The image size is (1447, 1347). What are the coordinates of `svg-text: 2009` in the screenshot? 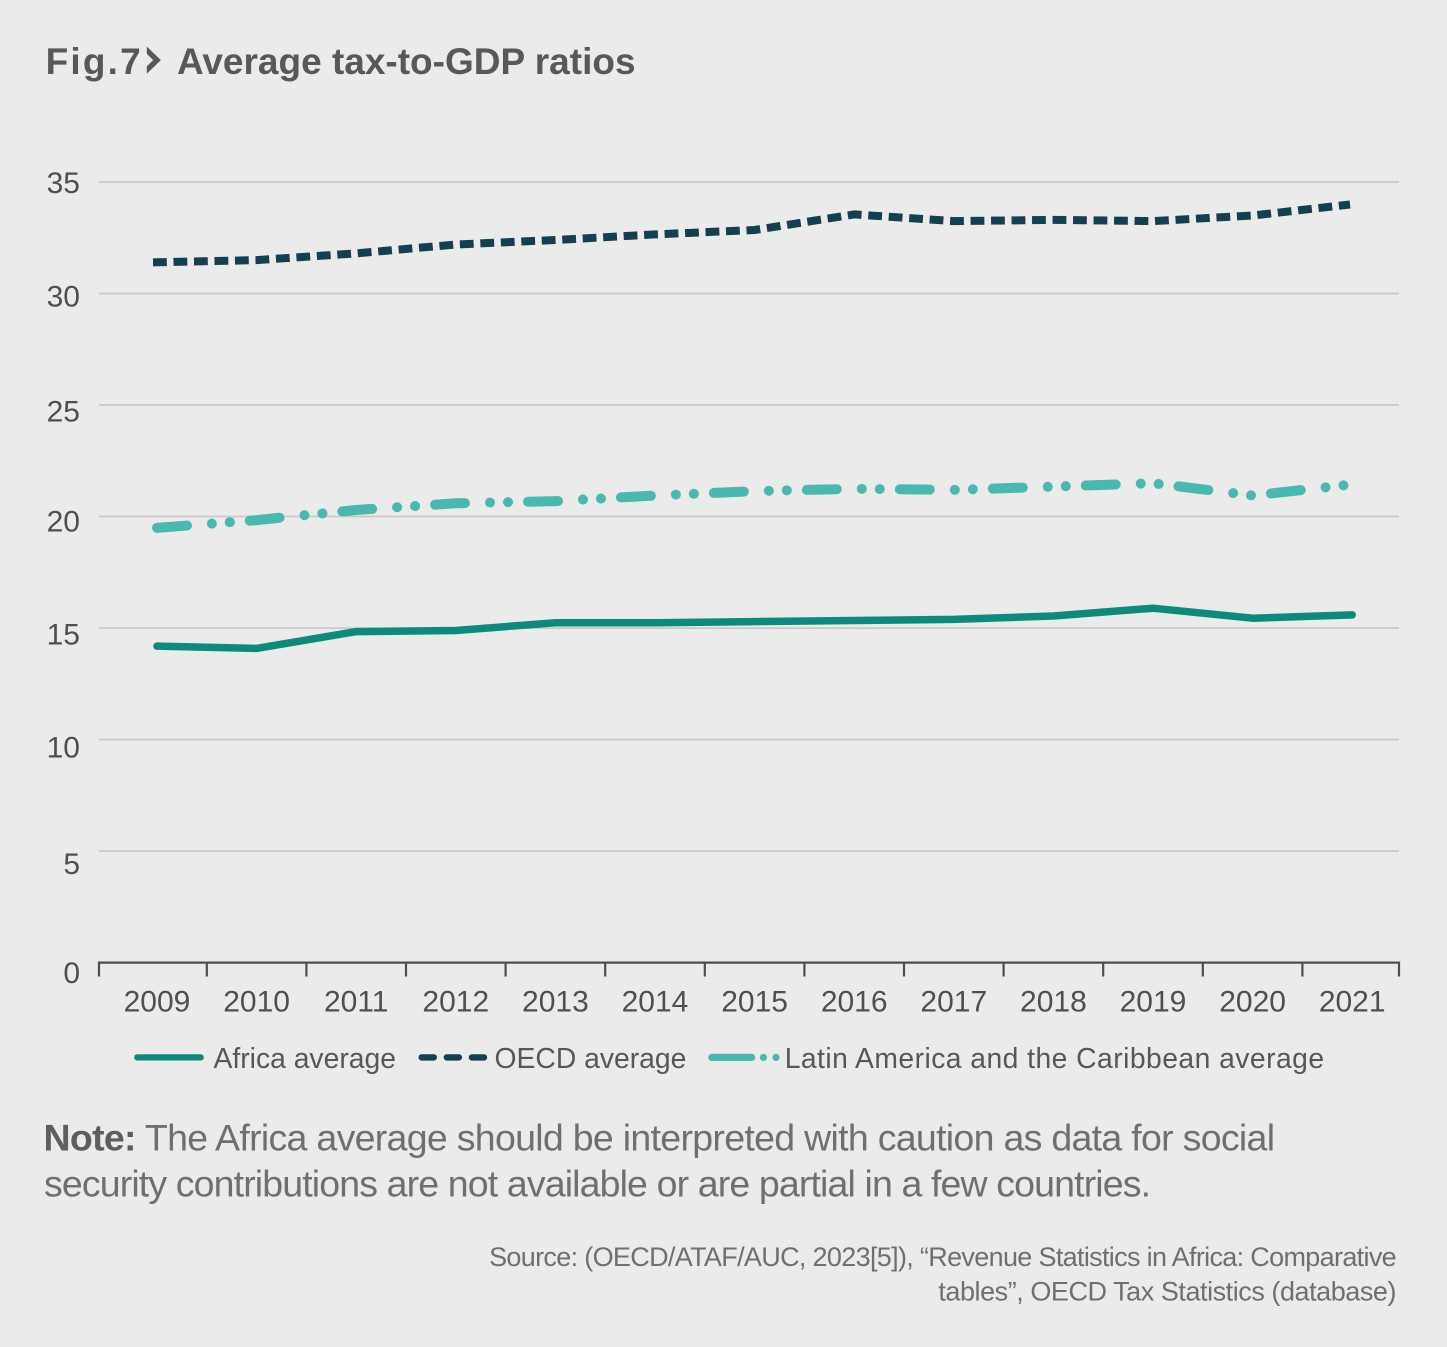 It's located at (157, 1002).